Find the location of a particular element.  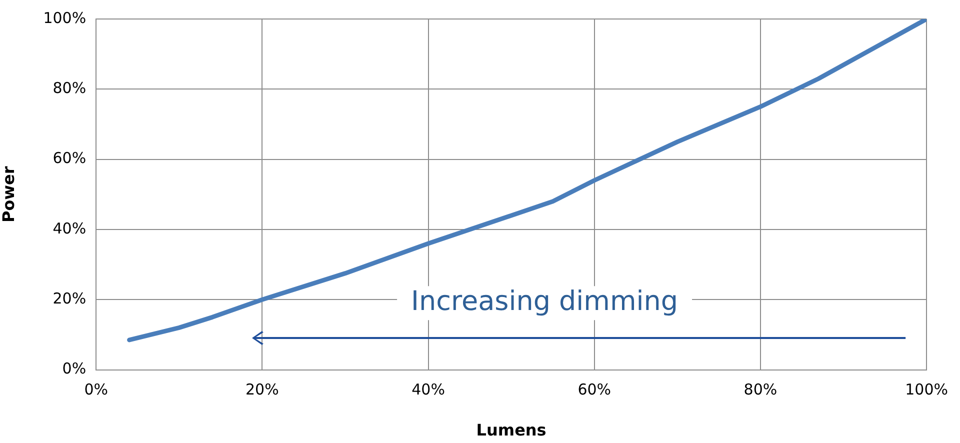

x-axis-title: Lumens is located at coordinates (511, 430).